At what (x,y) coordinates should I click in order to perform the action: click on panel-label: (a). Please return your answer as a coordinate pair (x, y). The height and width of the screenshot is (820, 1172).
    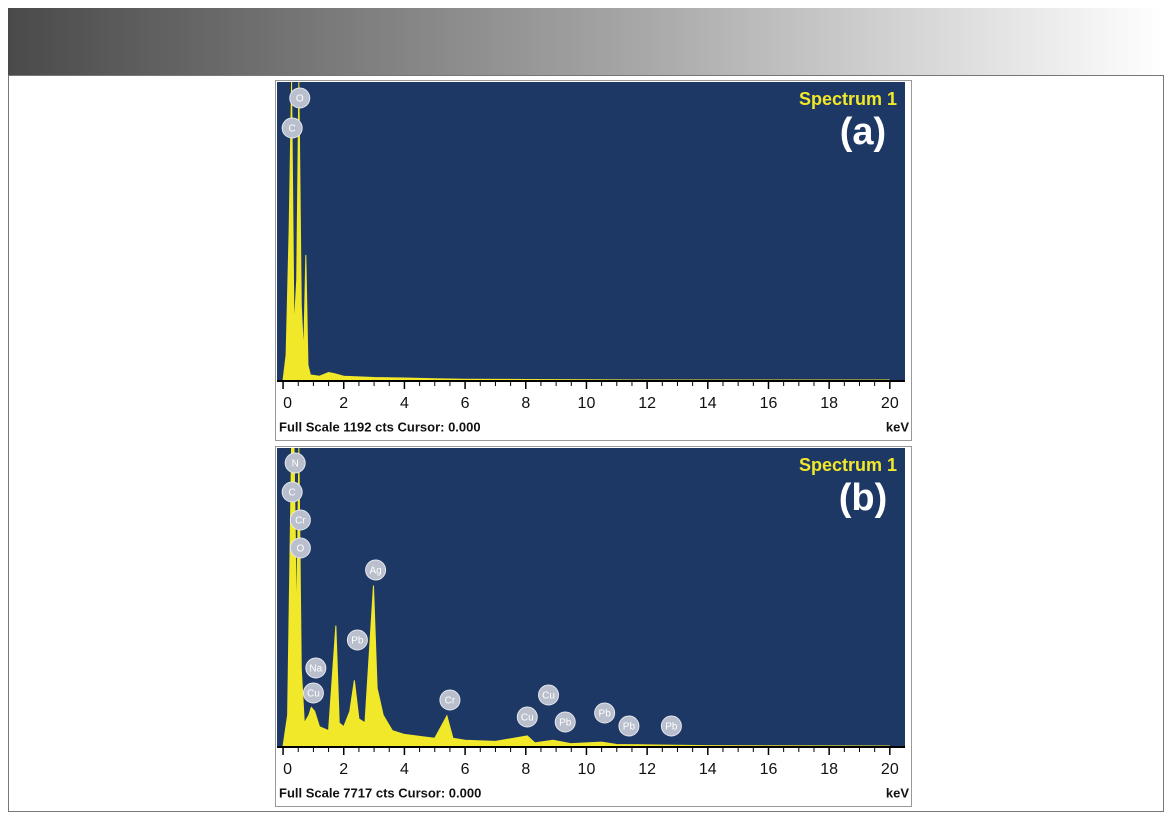
    Looking at the image, I should click on (863, 132).